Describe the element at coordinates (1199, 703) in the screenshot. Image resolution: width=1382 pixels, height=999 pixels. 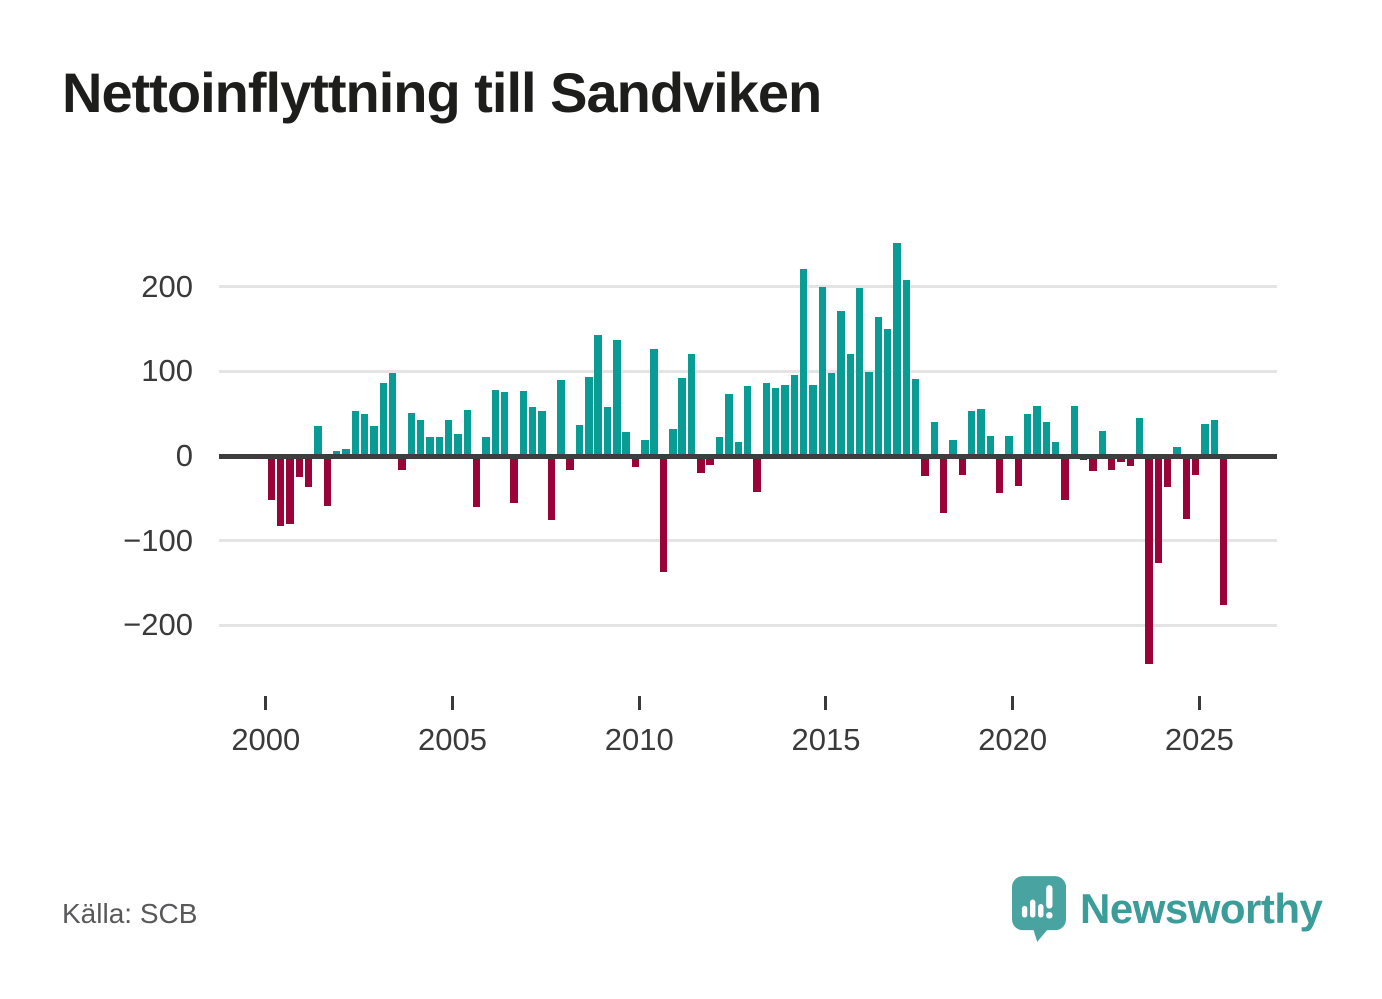
I see `x-axis-tick-2025` at that location.